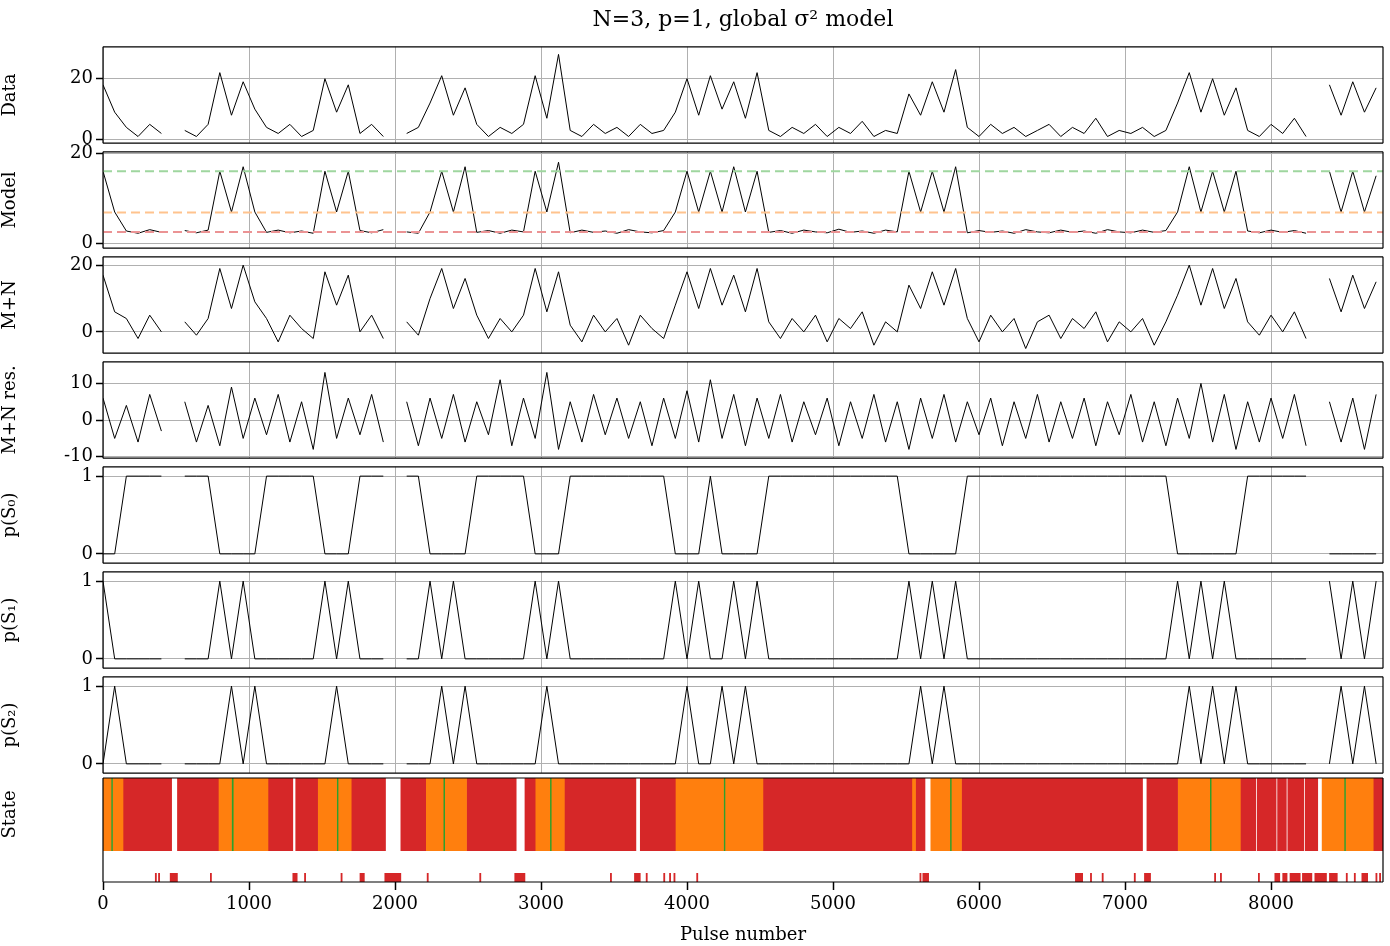 The height and width of the screenshot is (946, 1390). I want to click on x-tick-label: 7000, so click(1125, 903).